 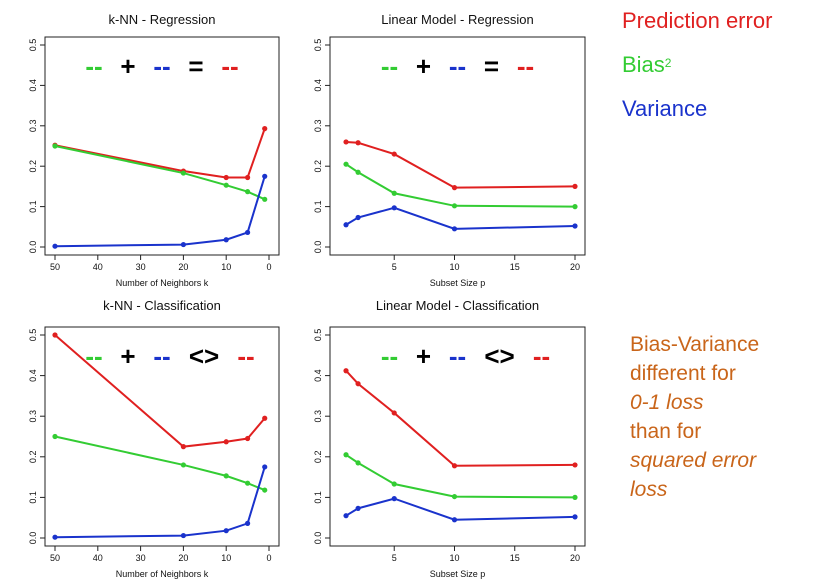 I want to click on note-line-5: squared error, so click(x=693, y=460).